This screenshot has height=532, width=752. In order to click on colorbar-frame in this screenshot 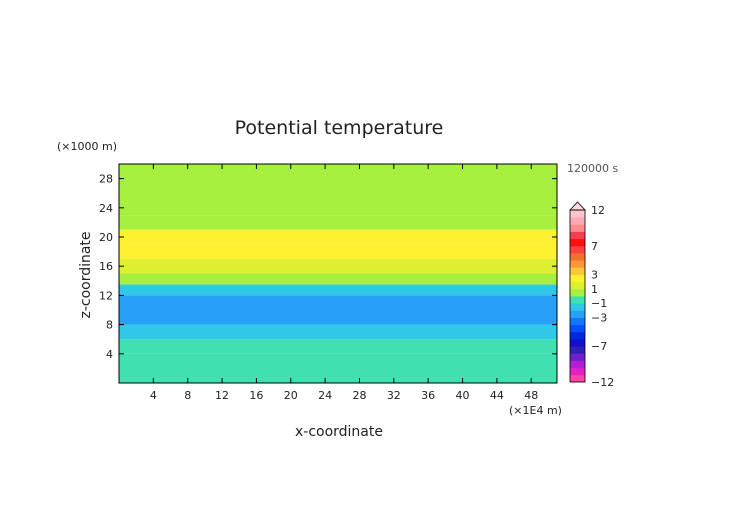, I will do `click(577, 296)`.